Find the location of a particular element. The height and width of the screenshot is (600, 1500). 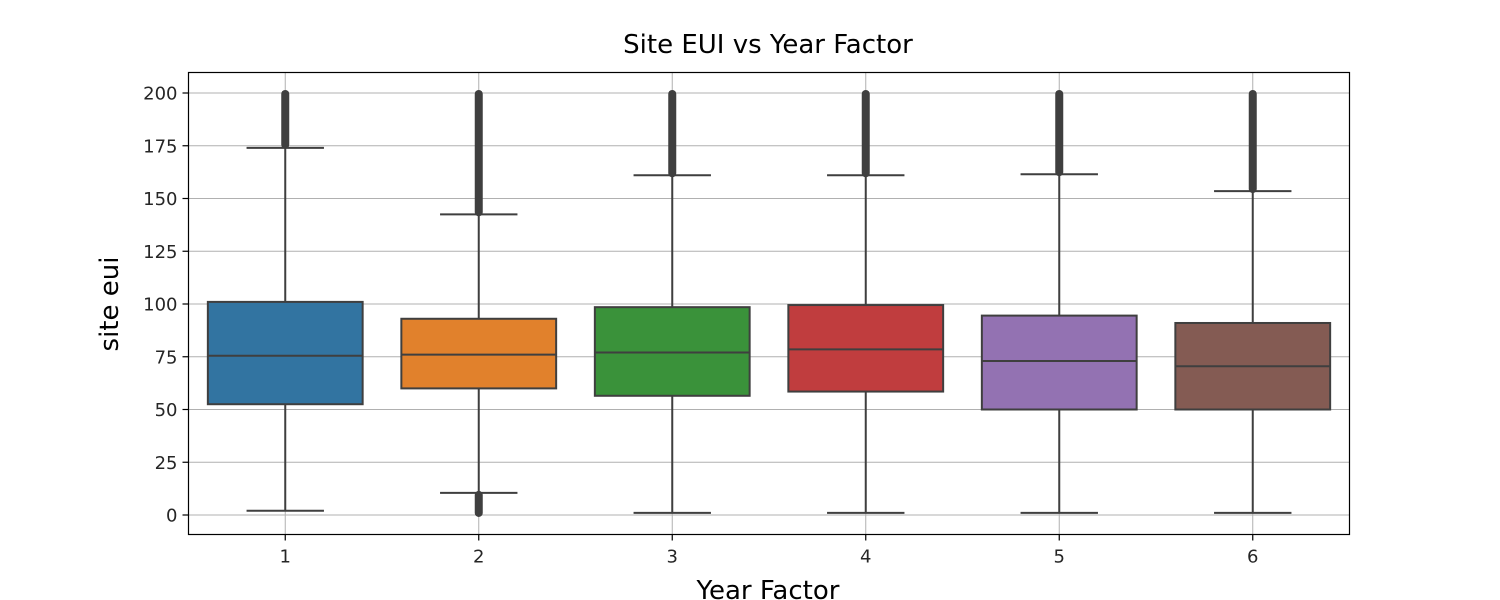

x-tick-label: 2 is located at coordinates (478, 557).